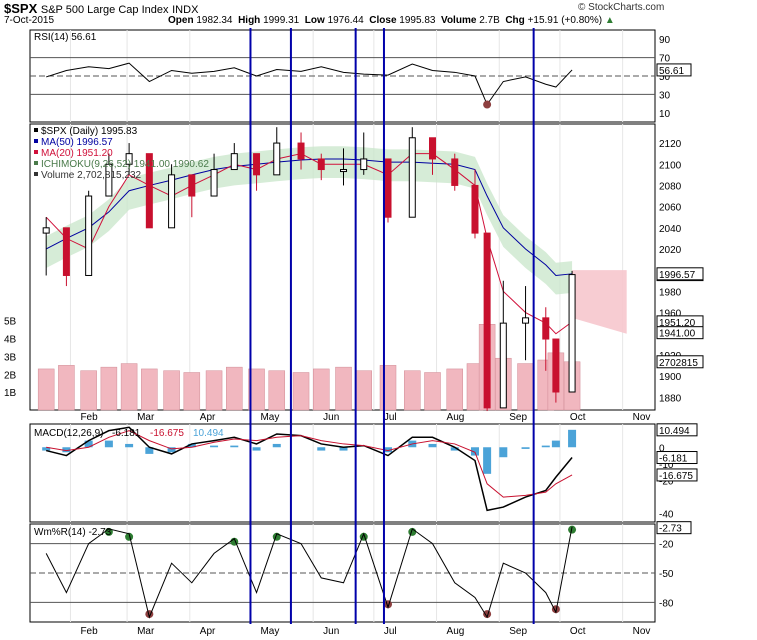  I want to click on rsi-y-tick-30: 30, so click(665, 95).